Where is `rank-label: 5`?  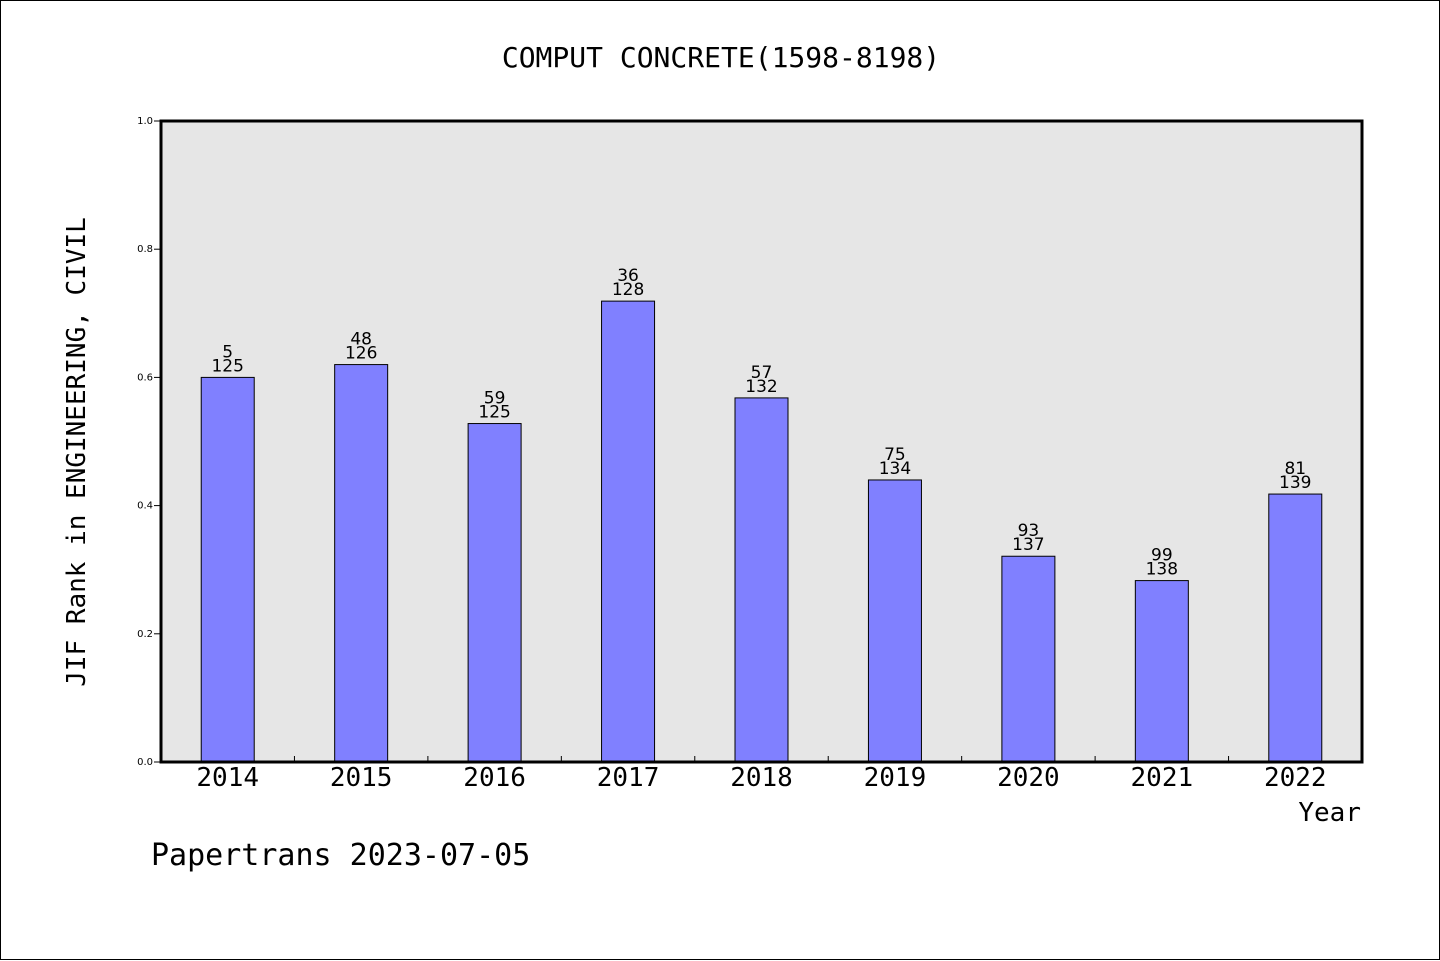
rank-label: 5 is located at coordinates (227, 352).